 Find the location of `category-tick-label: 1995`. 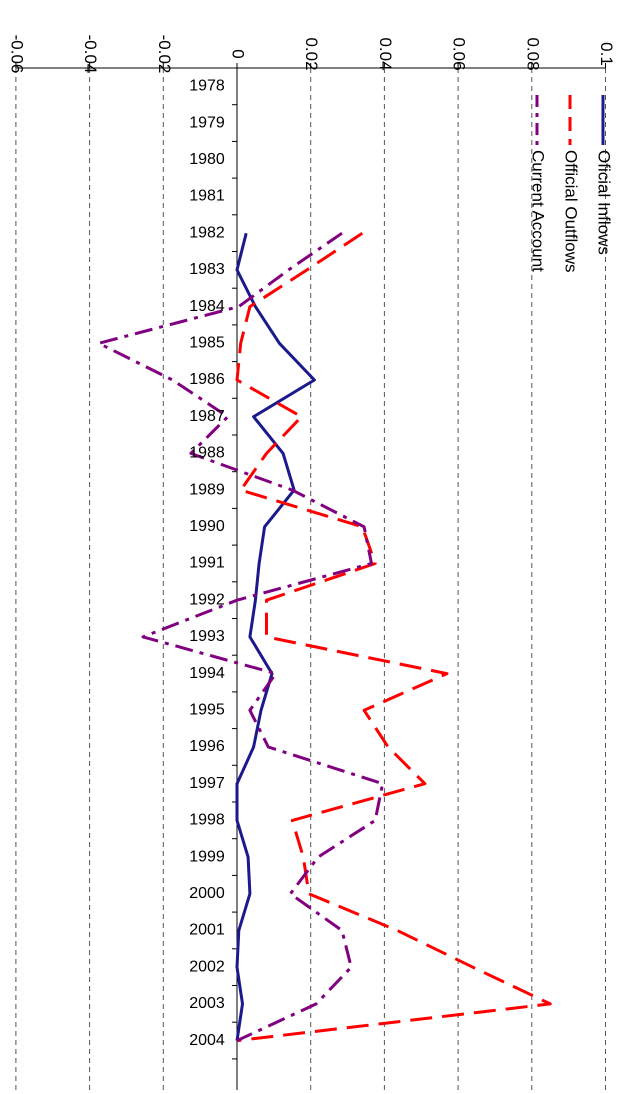

category-tick-label: 1995 is located at coordinates (207, 709).